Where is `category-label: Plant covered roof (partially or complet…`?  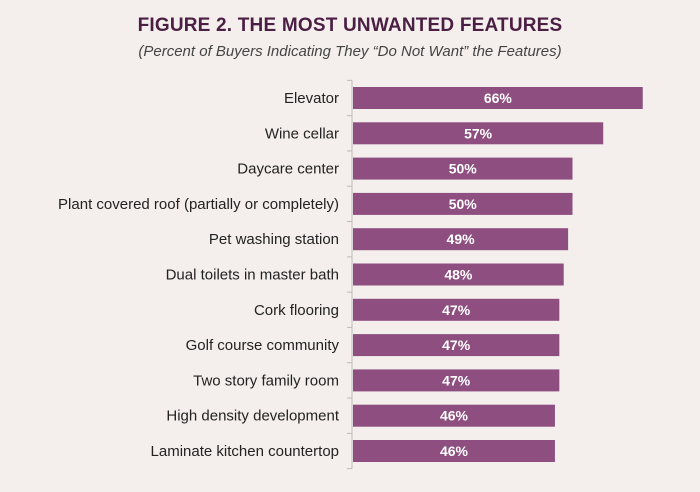 category-label: Plant covered roof (partially or complet… is located at coordinates (198, 204).